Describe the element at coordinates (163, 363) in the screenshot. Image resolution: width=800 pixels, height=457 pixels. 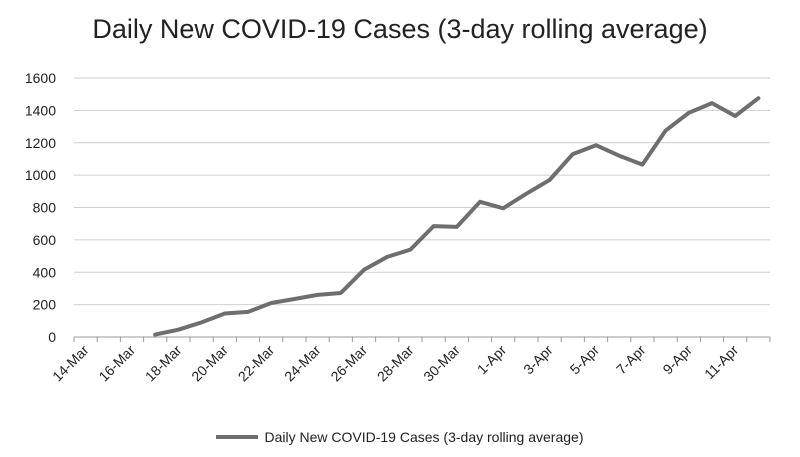
I see `x-tick-label: 18-Mar` at that location.